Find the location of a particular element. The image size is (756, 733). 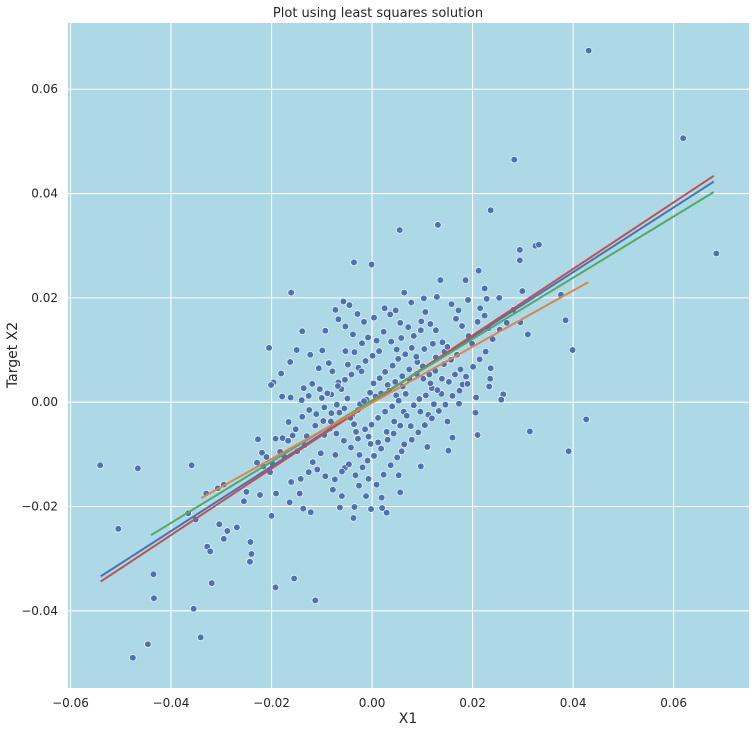

x-tick-label: 0.04 is located at coordinates (573, 703).